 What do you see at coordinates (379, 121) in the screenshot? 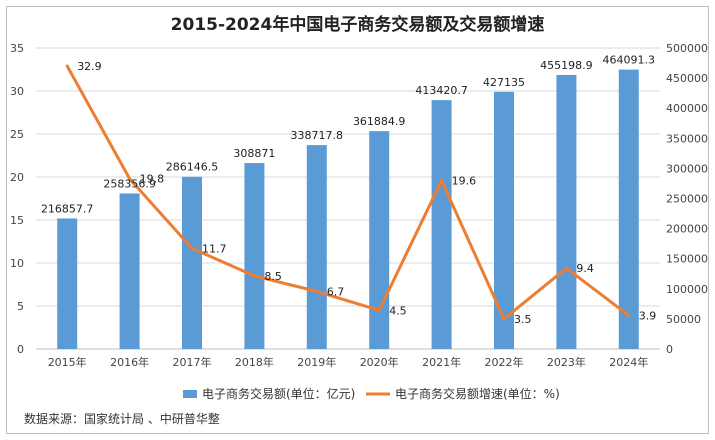
I see `bar-data-label: 361884.9` at bounding box center [379, 121].